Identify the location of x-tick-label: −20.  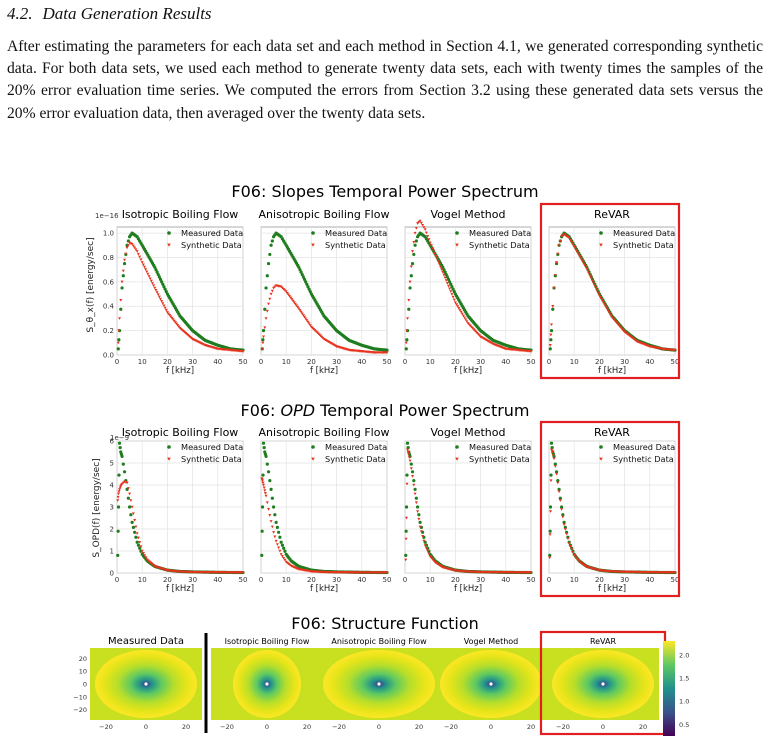
(451, 727).